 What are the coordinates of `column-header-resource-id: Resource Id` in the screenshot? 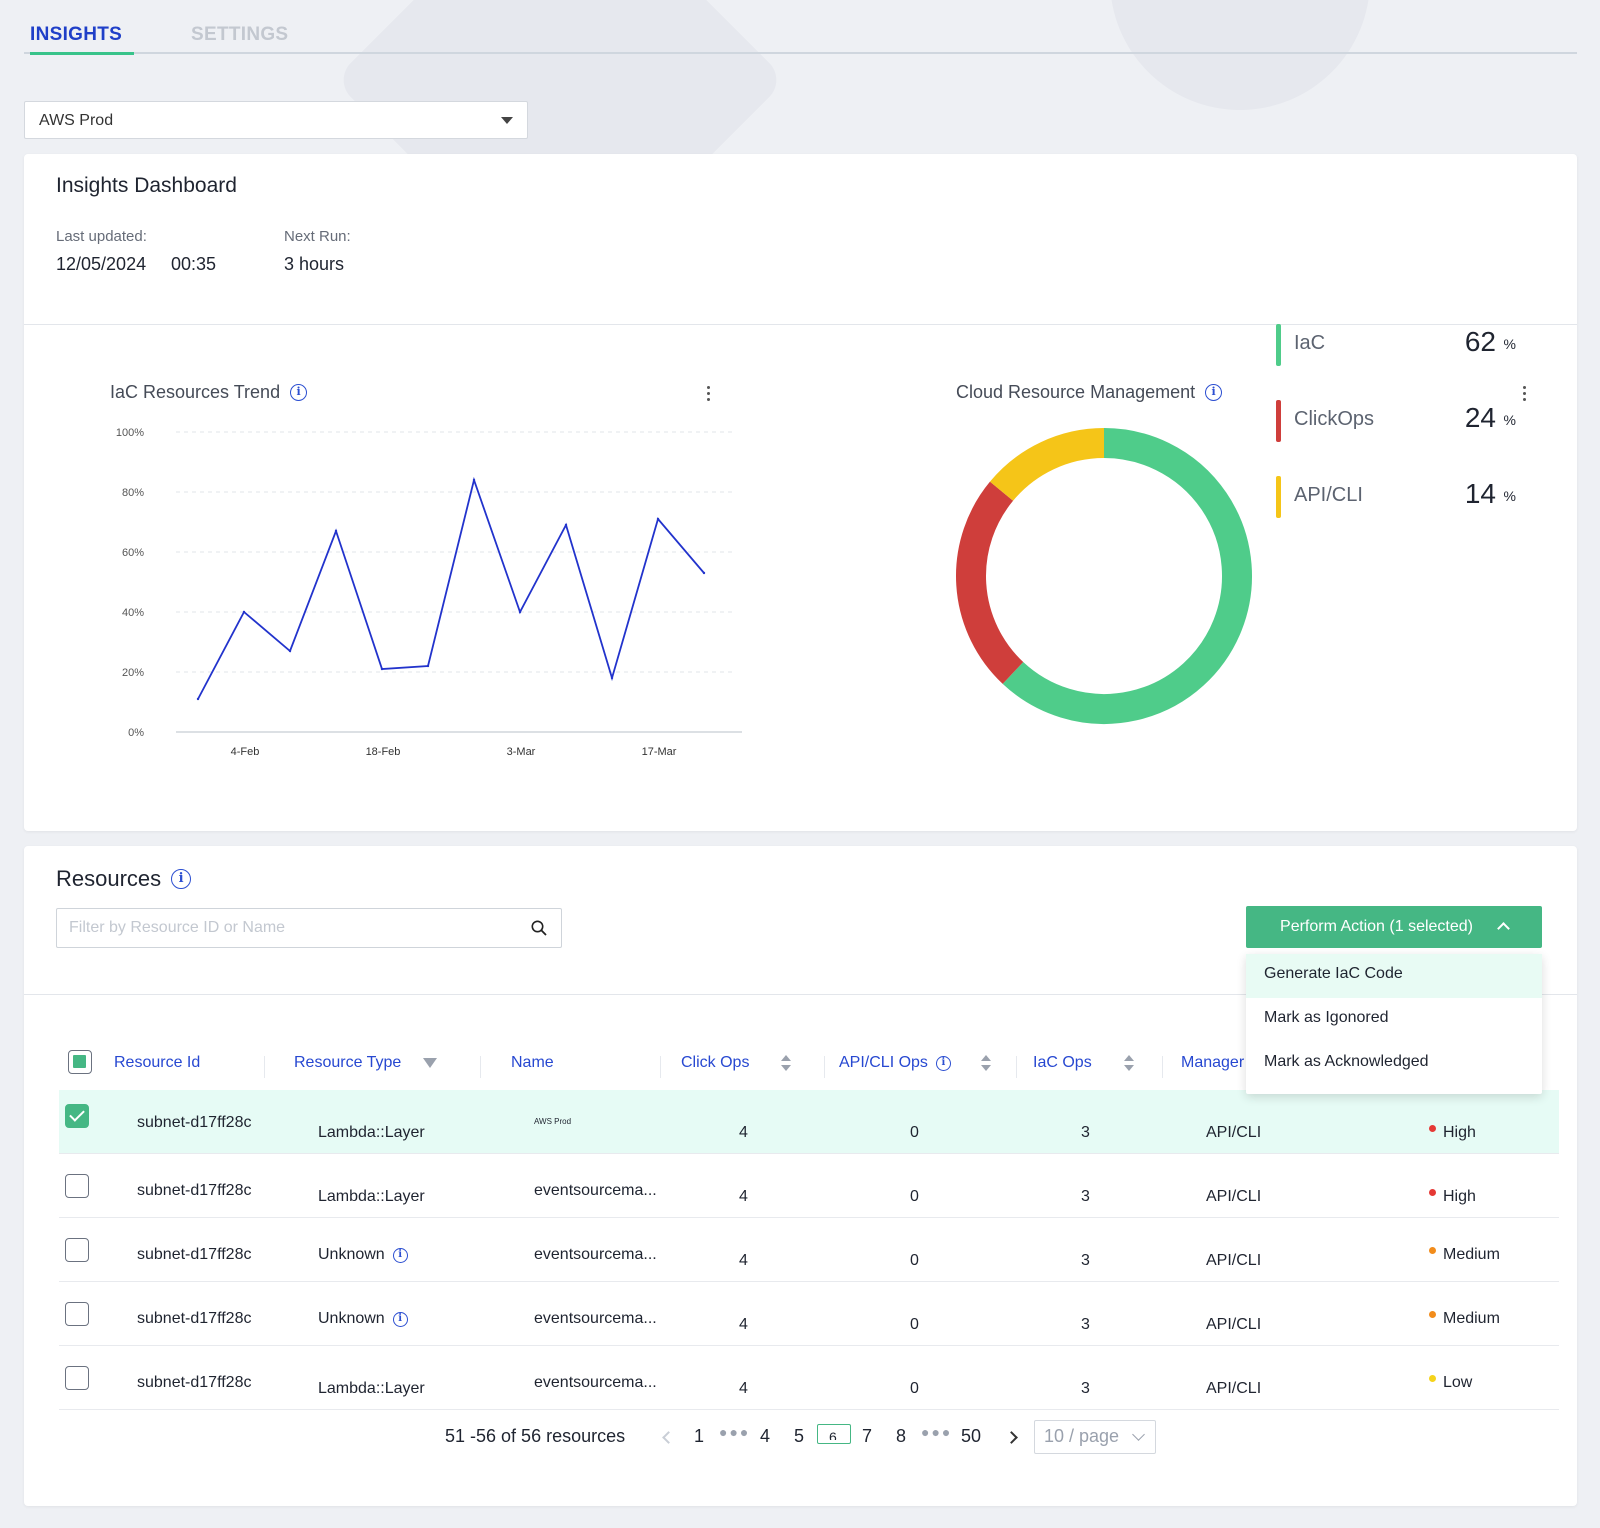 It's located at (157, 1063).